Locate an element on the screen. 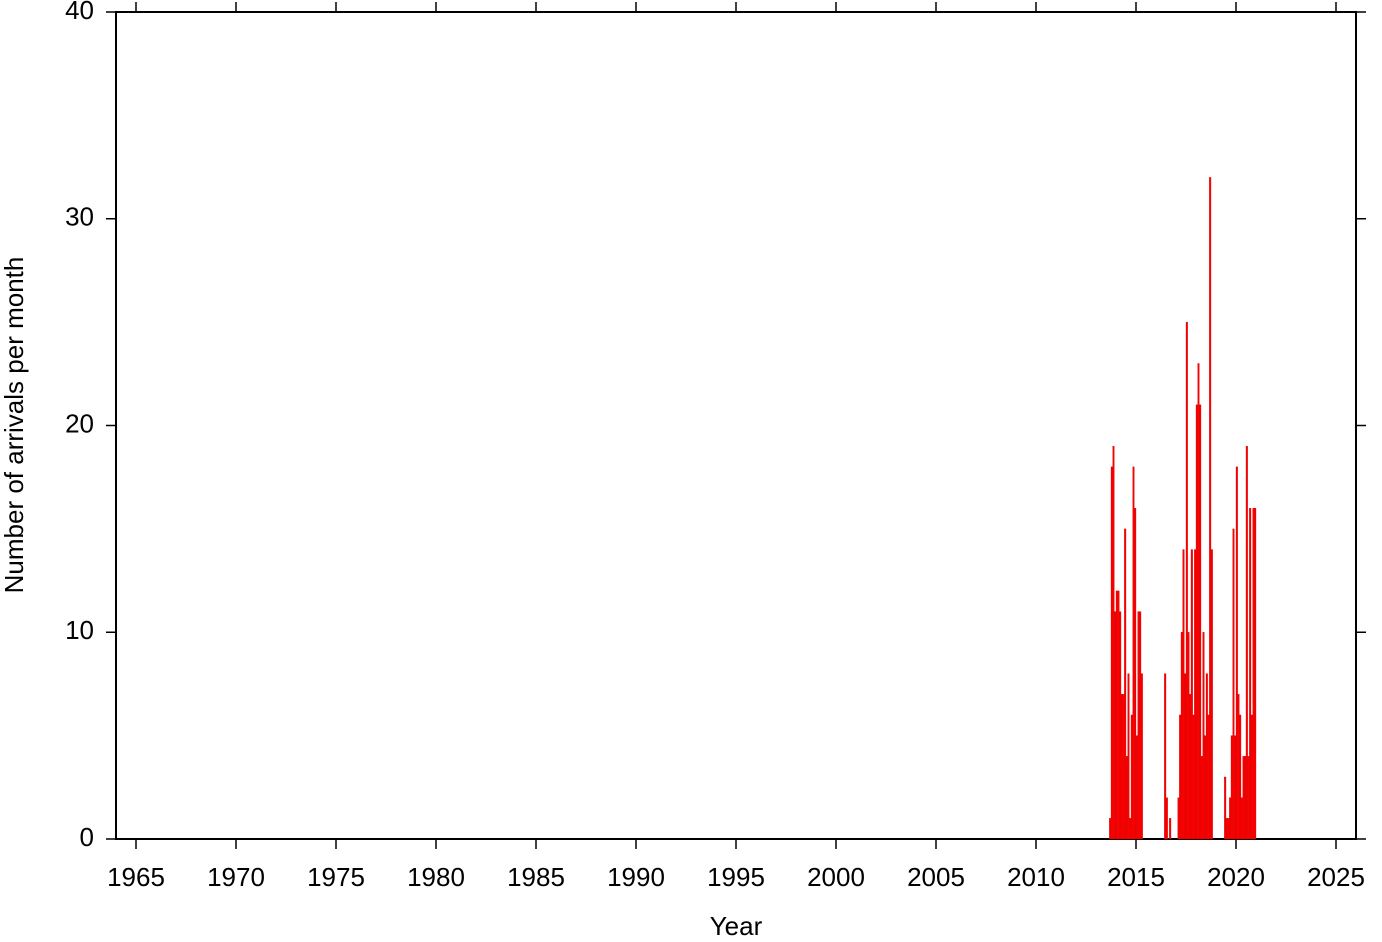 The height and width of the screenshot is (942, 1382). x-tick-label: 2025 is located at coordinates (1336, 877).